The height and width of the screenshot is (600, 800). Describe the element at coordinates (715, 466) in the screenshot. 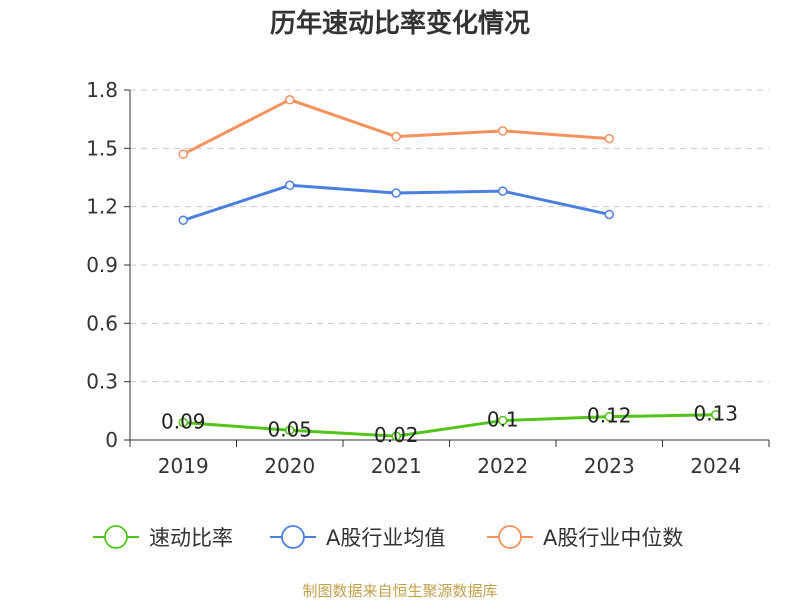

I see `x-tick-label: 2024` at that location.